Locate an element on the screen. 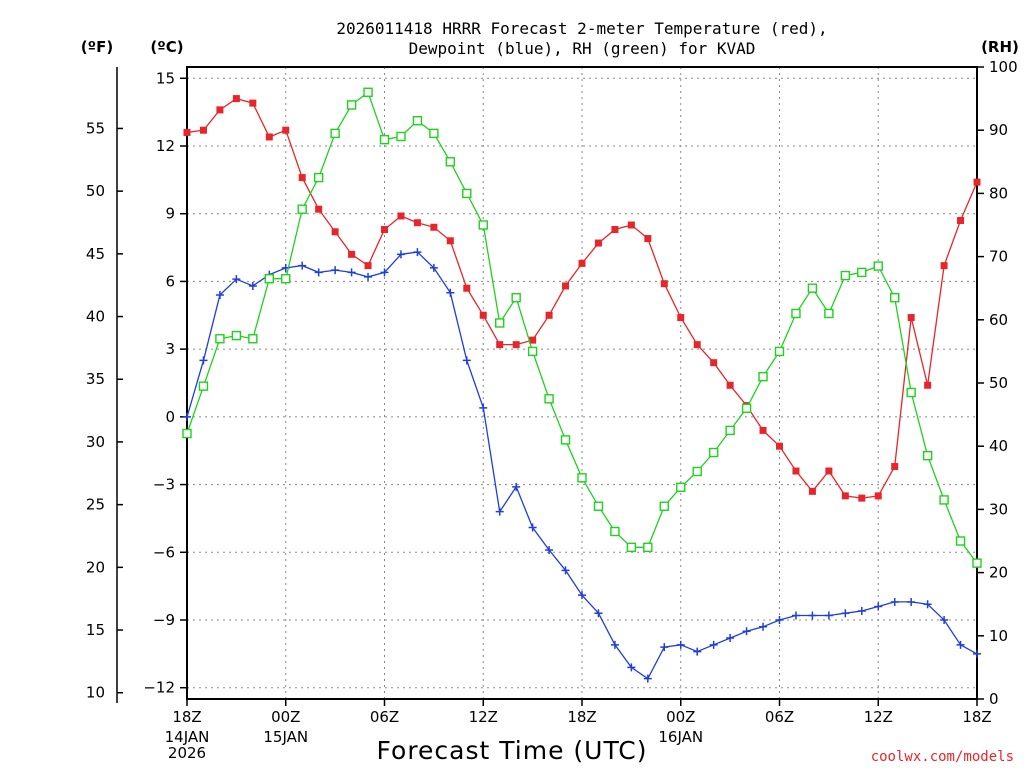  rh-unit-label: (RH) is located at coordinates (1000, 47).